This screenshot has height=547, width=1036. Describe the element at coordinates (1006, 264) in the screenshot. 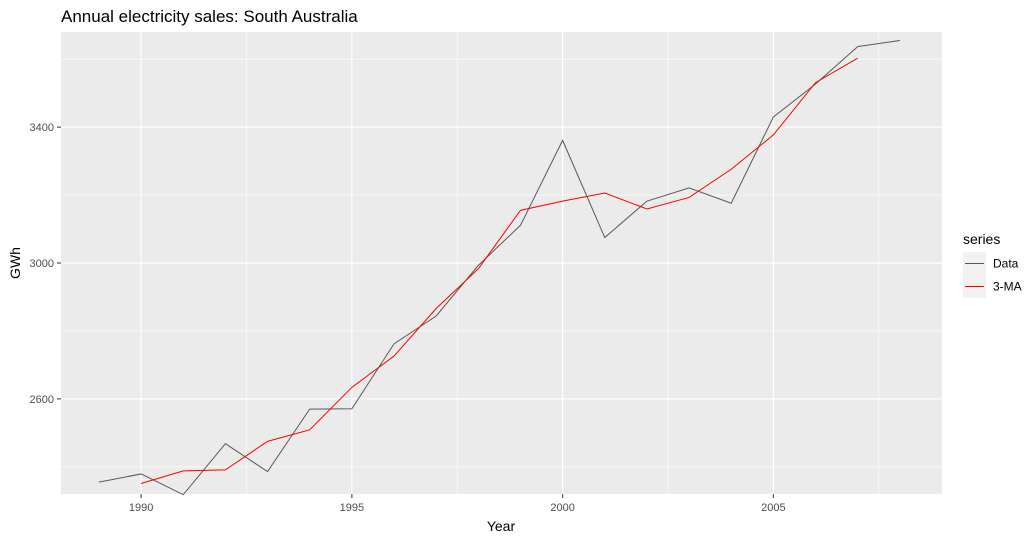

I see `legend-label-data: Data` at that location.